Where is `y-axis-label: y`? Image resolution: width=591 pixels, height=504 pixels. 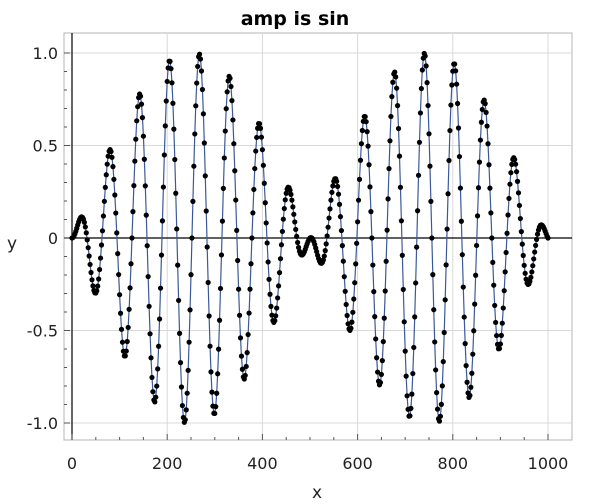
y-axis-label: y is located at coordinates (12, 244).